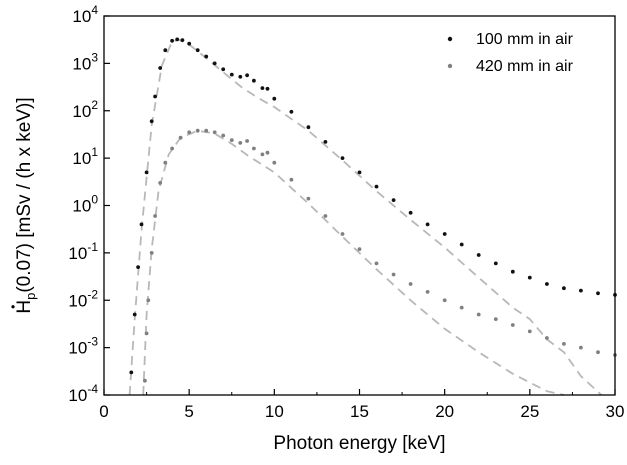 This screenshot has width=627, height=465. I want to click on y-tick-label: 10³, so click(85, 61).